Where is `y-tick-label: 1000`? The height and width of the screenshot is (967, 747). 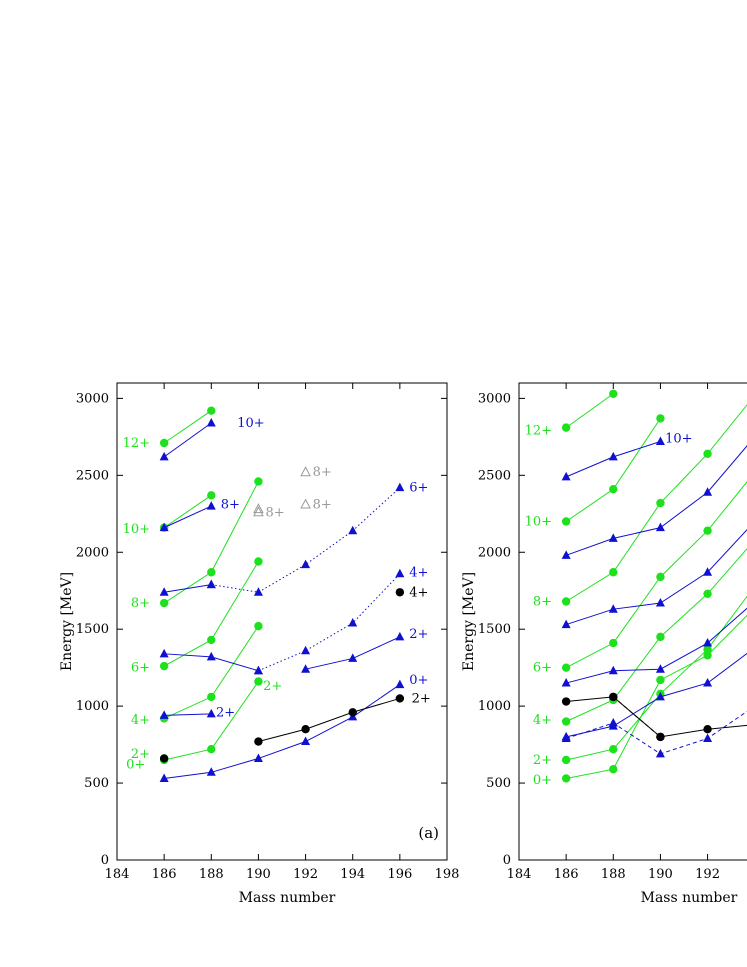
y-tick-label: 1000 is located at coordinates (494, 706).